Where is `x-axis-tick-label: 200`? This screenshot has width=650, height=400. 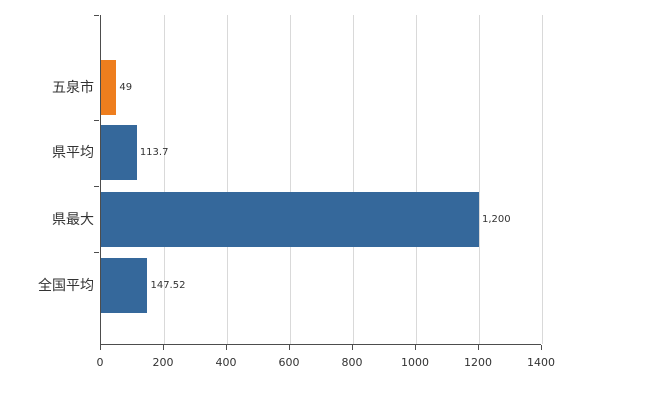
x-axis-tick-label: 200 is located at coordinates (163, 362).